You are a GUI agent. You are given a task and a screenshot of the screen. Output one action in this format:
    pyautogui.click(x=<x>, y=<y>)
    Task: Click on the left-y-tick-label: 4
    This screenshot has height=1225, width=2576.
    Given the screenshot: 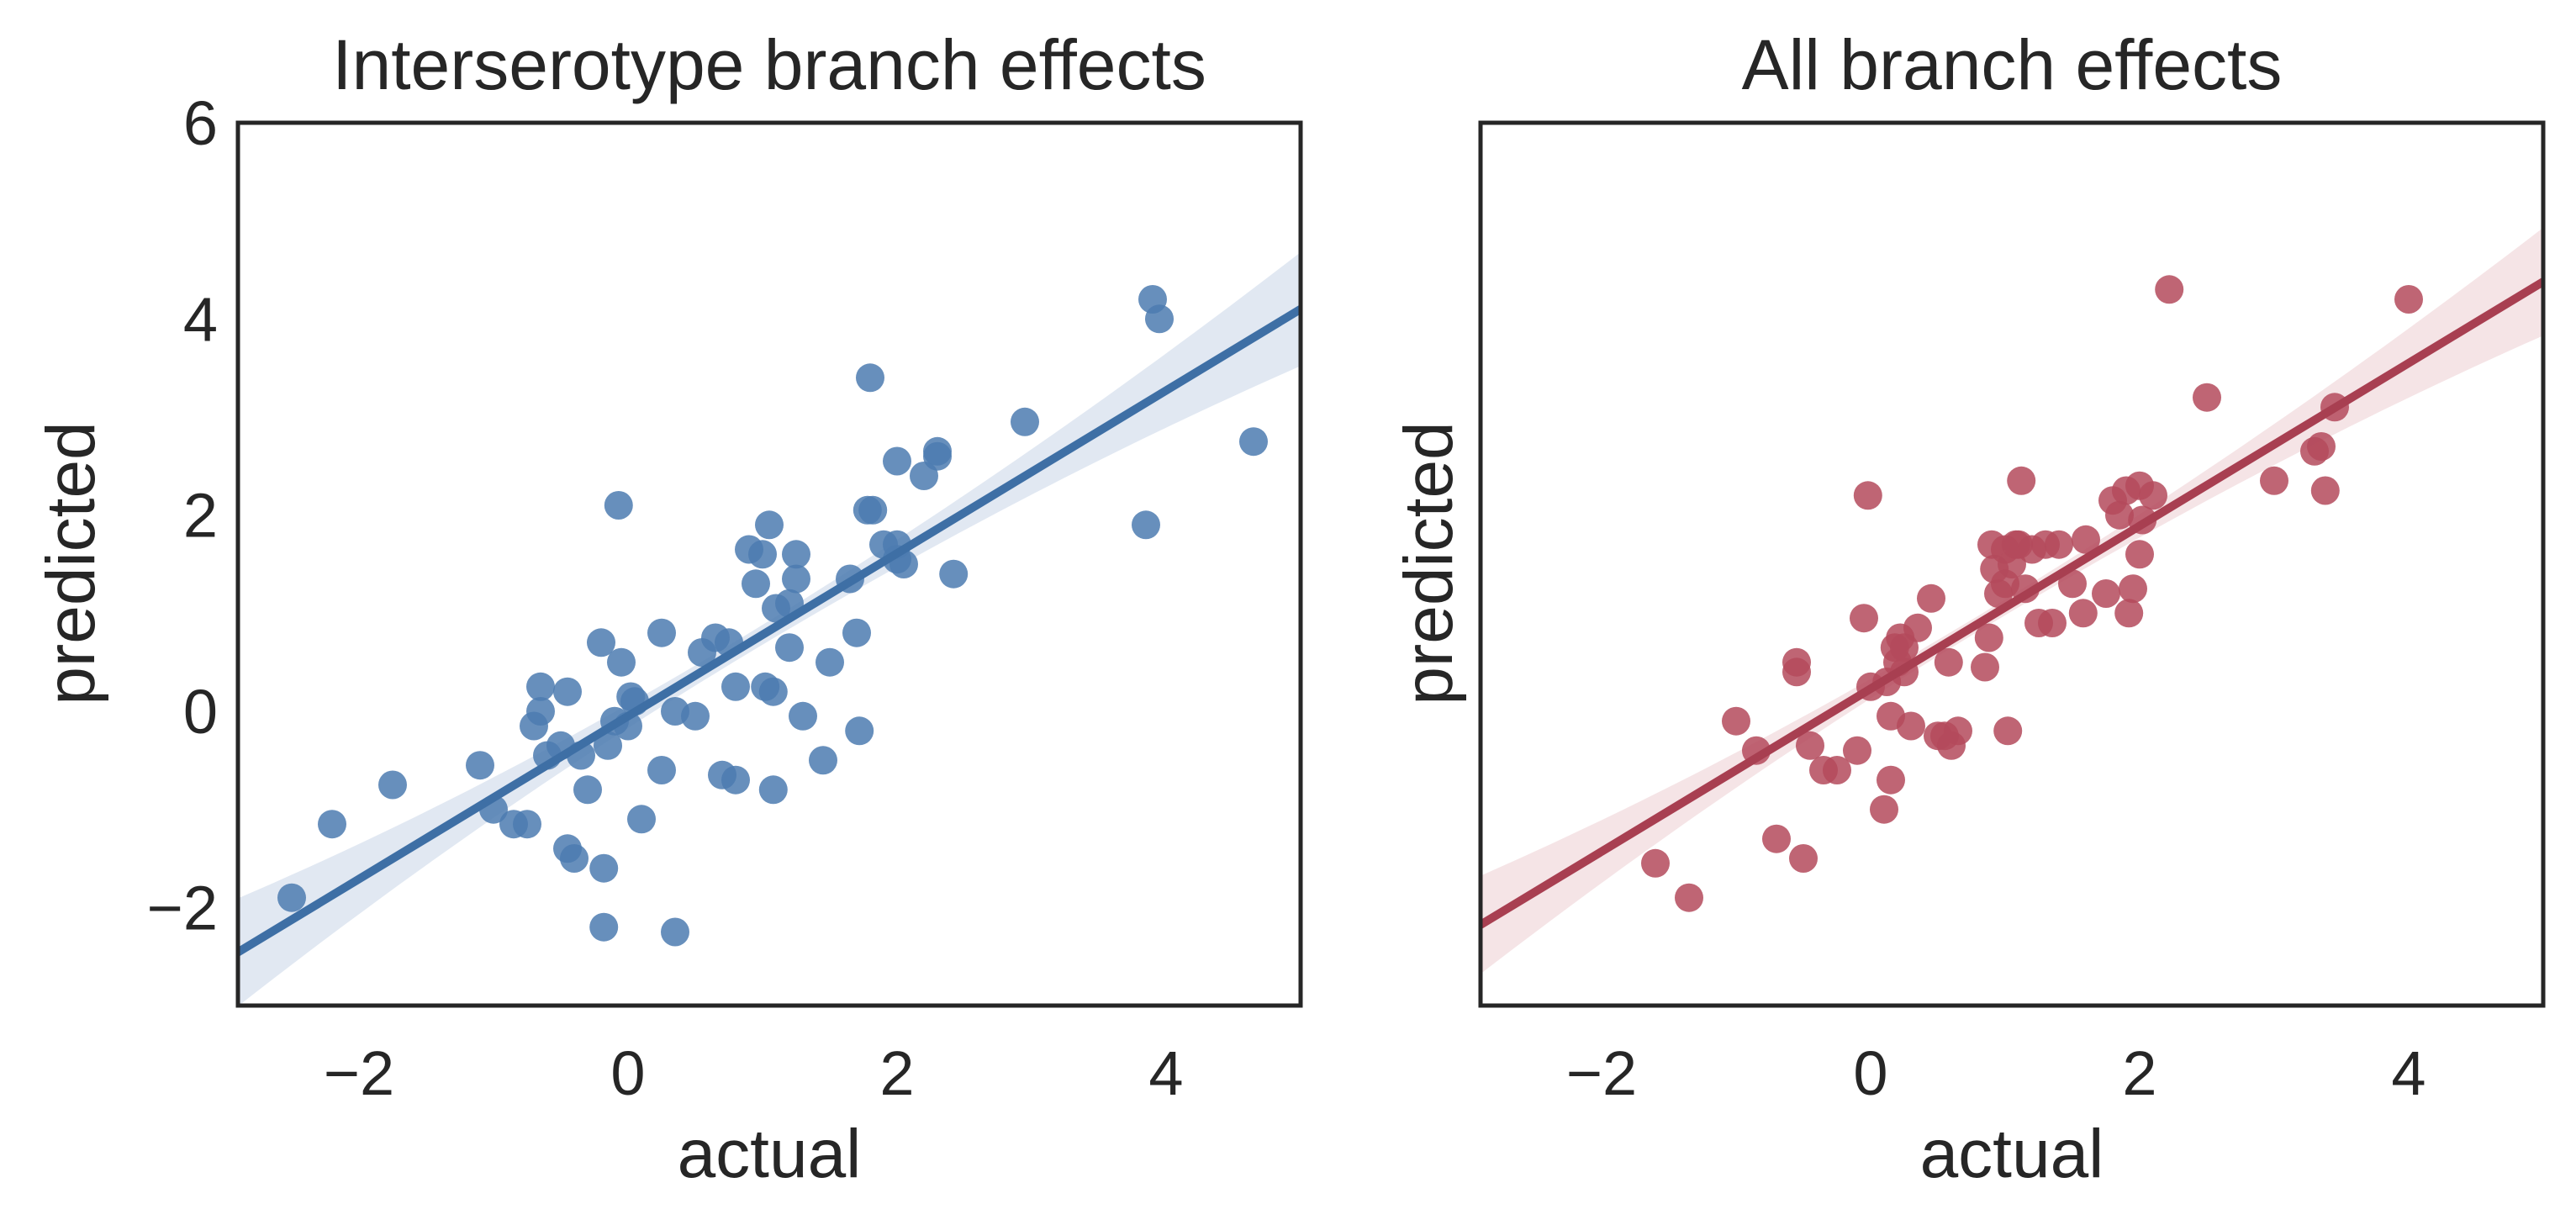 What is the action you would take?
    pyautogui.click(x=201, y=319)
    